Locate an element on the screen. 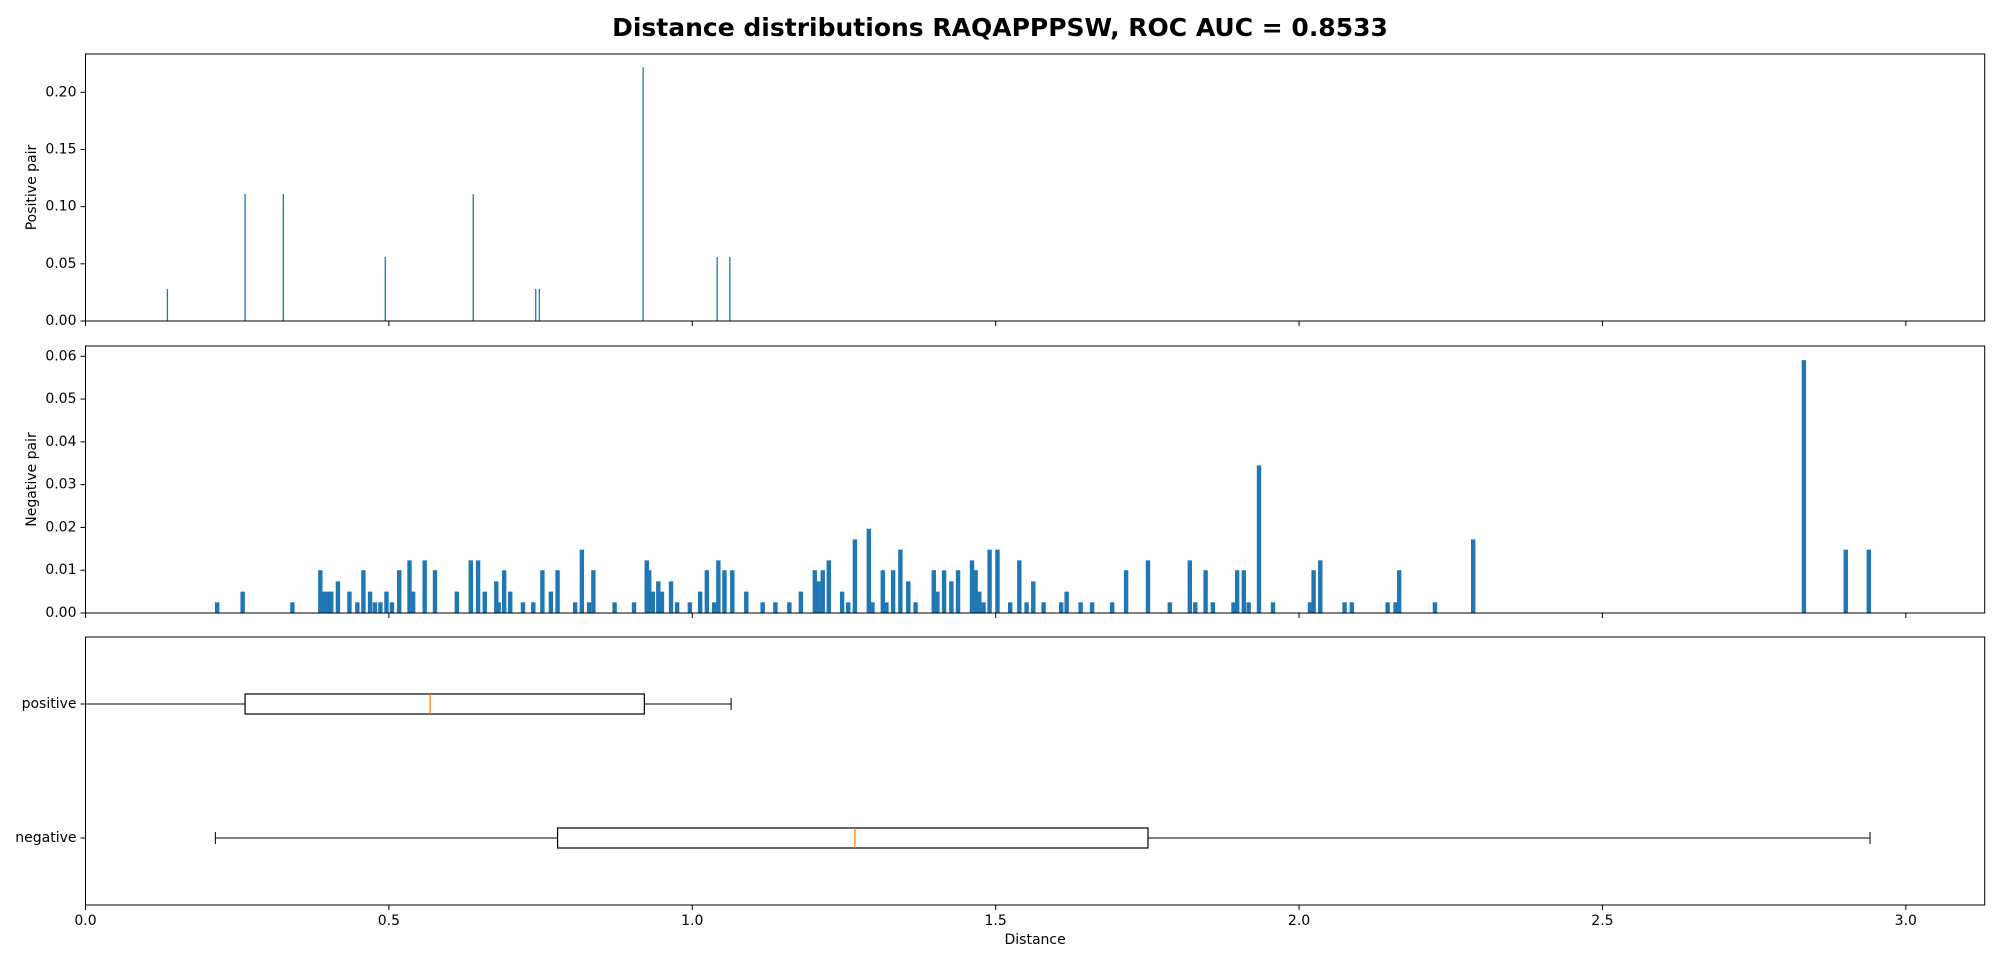 The image size is (2000, 960). y-tick-label: 0.05 is located at coordinates (60, 399).